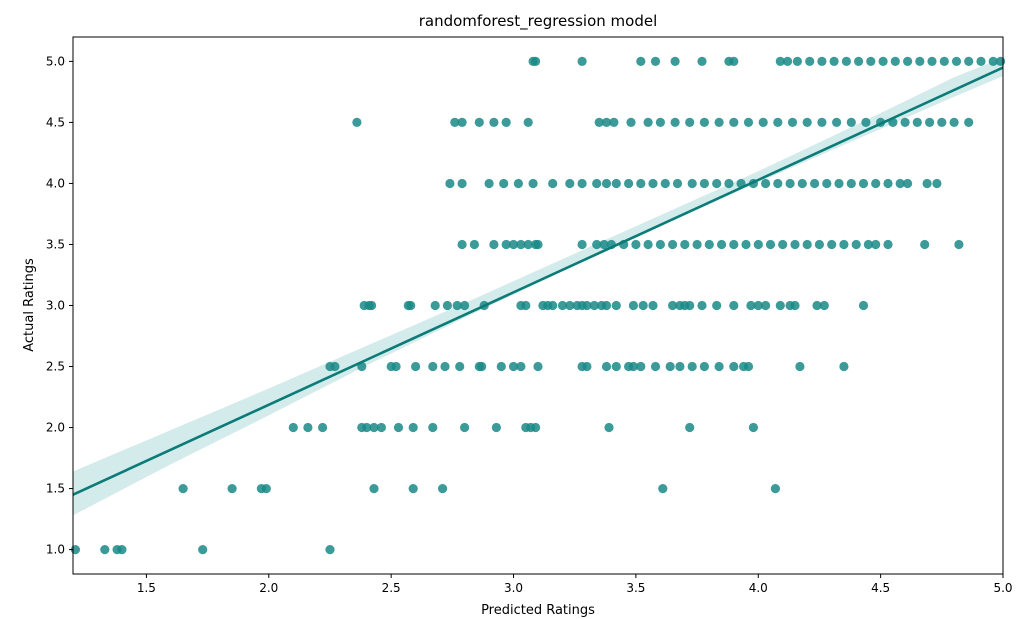 Image resolution: width=1028 pixels, height=619 pixels. Describe the element at coordinates (55, 489) in the screenshot. I see `y-tick-label: 1.5` at that location.